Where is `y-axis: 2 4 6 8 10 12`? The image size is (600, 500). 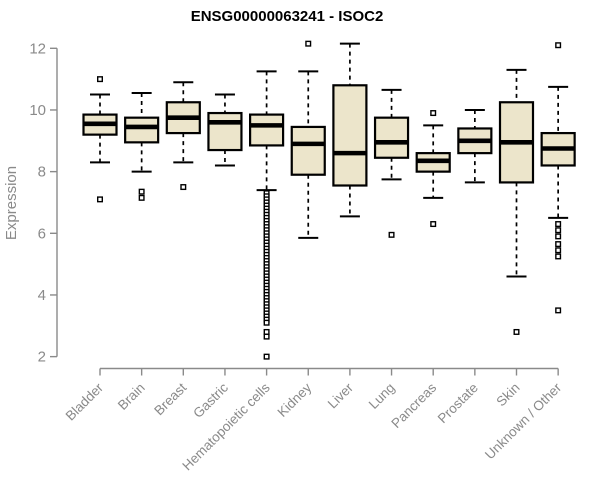
y-axis: 2 4 6 8 10 12 is located at coordinates (43, 203).